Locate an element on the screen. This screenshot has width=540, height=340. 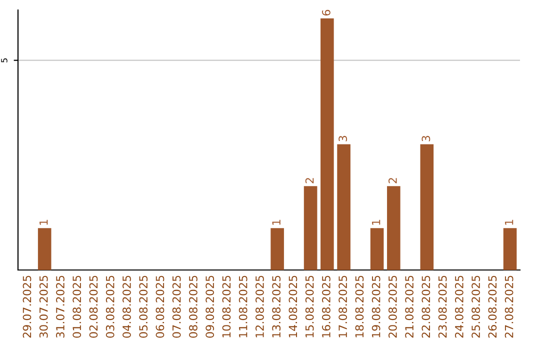
x-tick-label: 13.08.2025 is located at coordinates (276, 307).